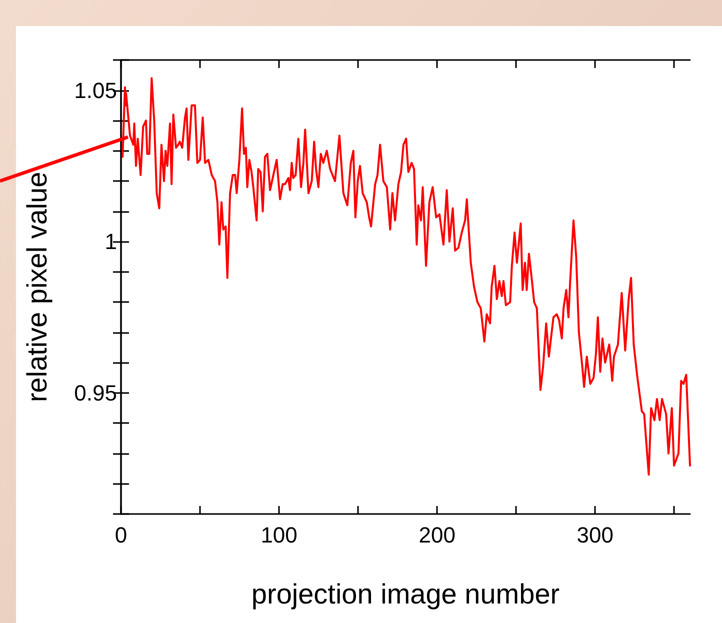  Describe the element at coordinates (121, 535) in the screenshot. I see `x-tick-label: 0` at that location.